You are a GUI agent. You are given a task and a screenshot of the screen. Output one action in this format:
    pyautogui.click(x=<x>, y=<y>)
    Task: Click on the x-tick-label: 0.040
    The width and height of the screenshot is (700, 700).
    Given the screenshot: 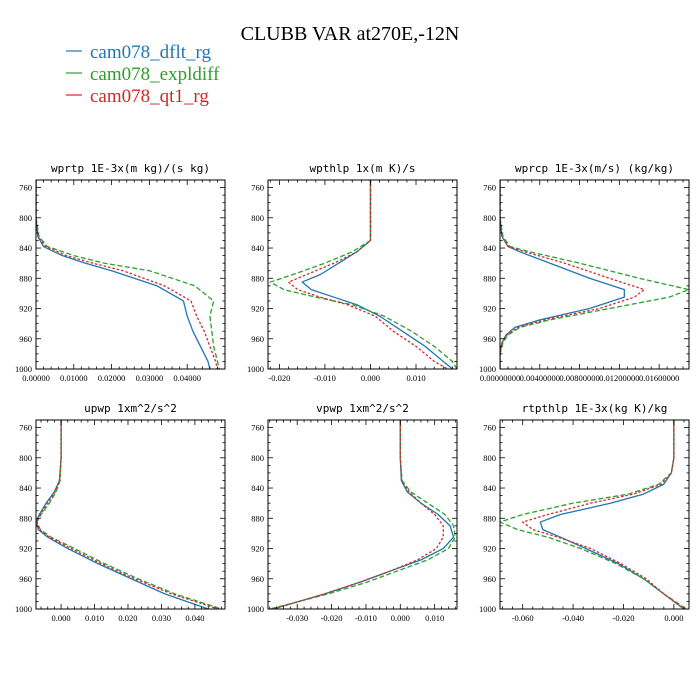 What is the action you would take?
    pyautogui.click(x=194, y=618)
    